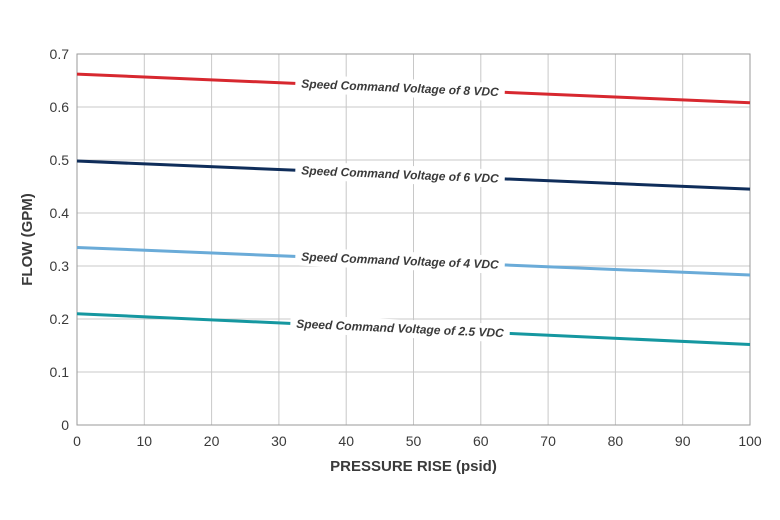 Image resolution: width=780 pixels, height=520 pixels. I want to click on x-tick-label: 10, so click(145, 441).